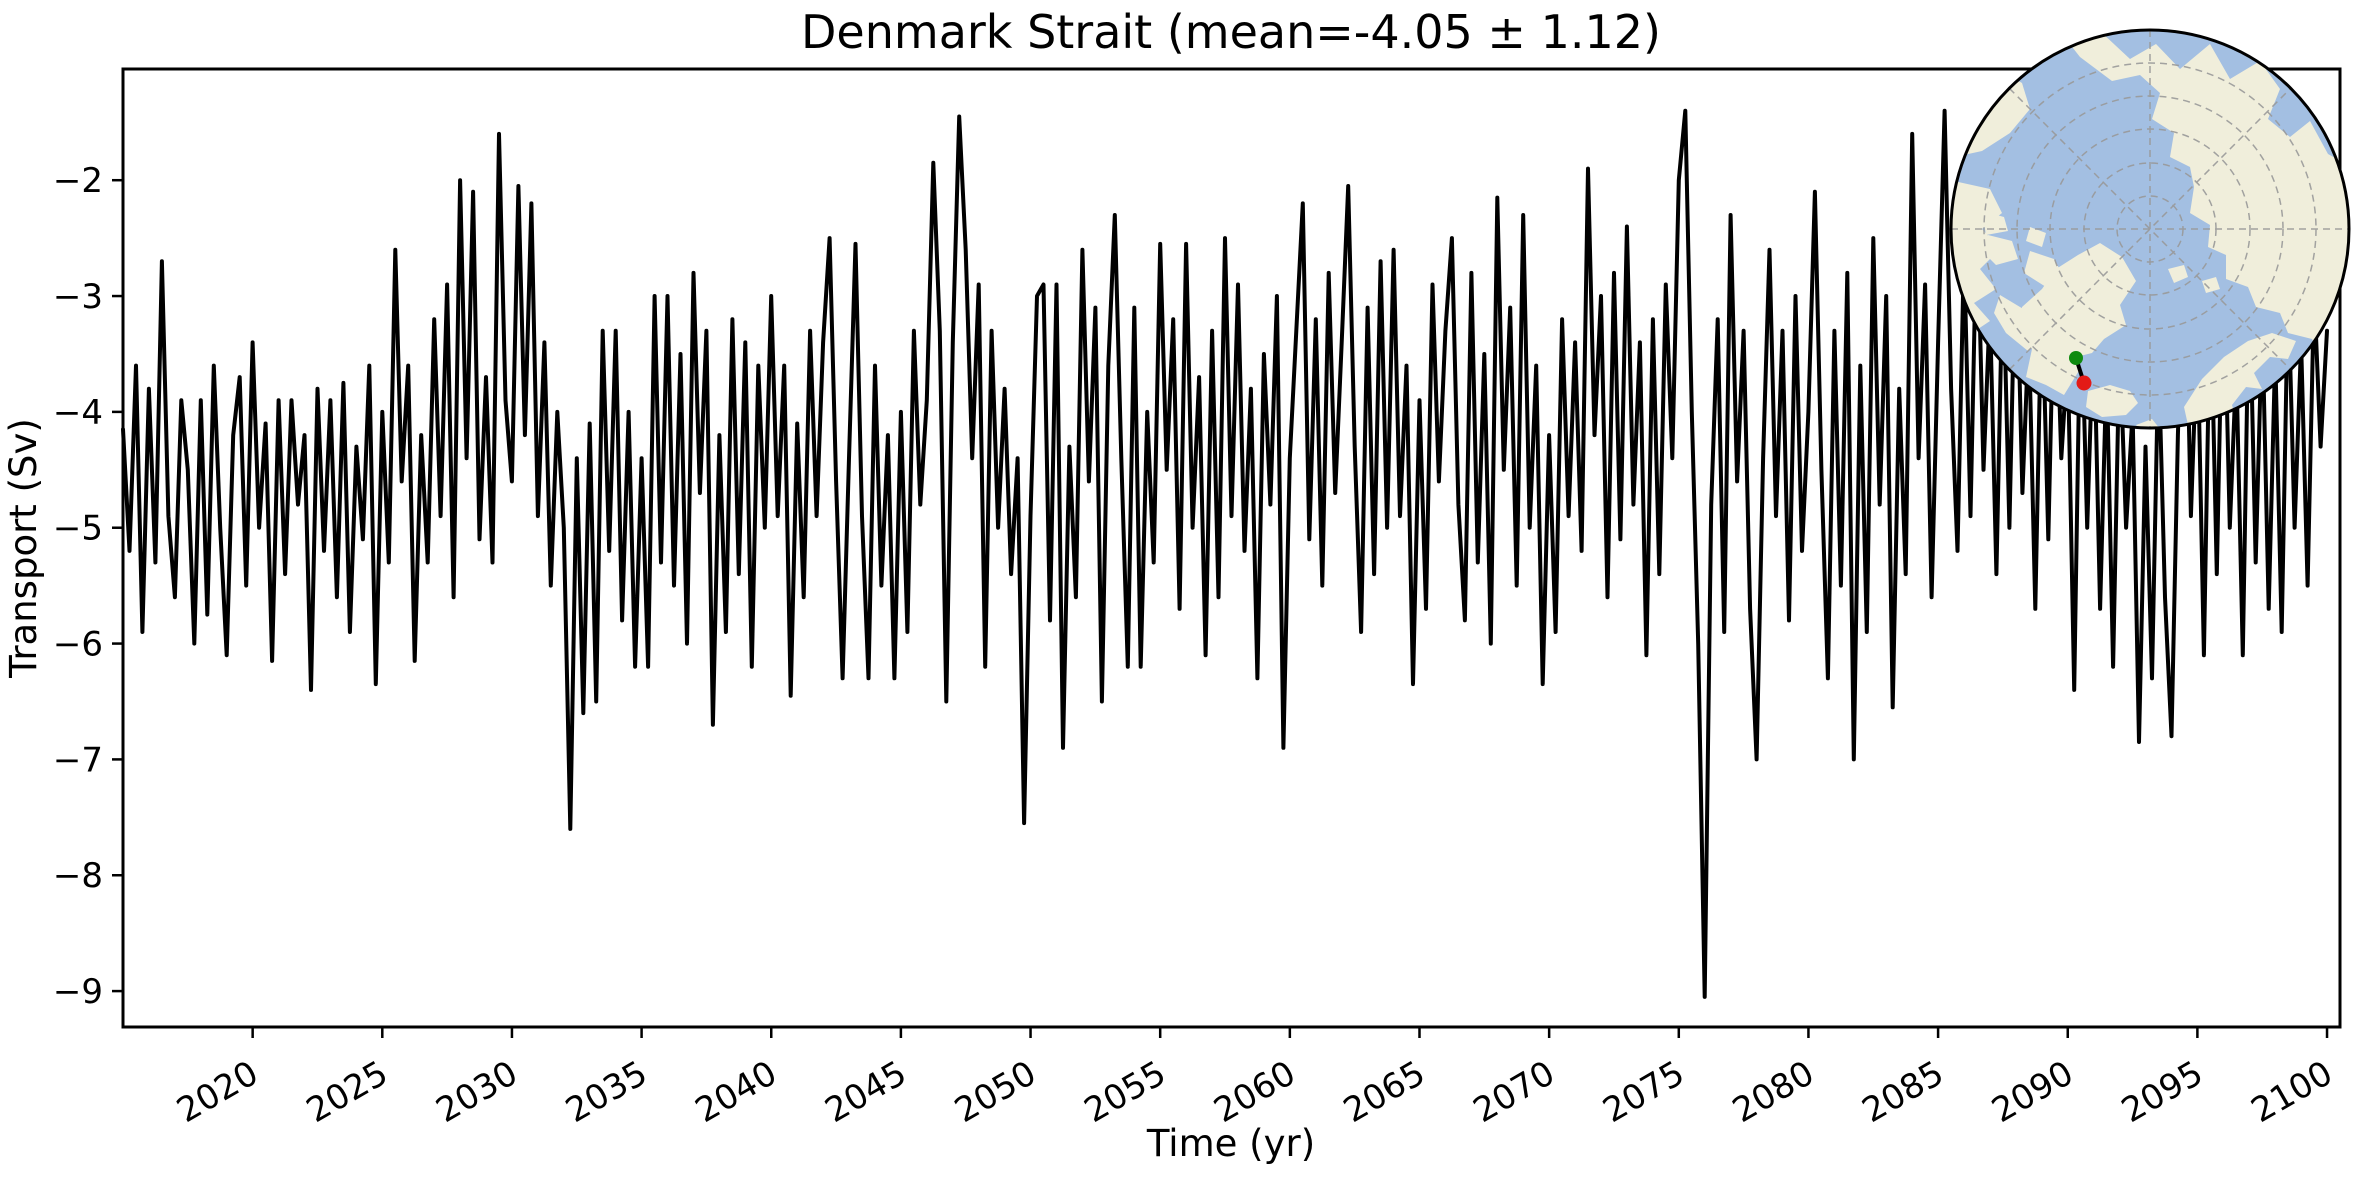 The image size is (2376, 1180). Describe the element at coordinates (1125, 1092) in the screenshot. I see `x-tick-label: 2055` at that location.